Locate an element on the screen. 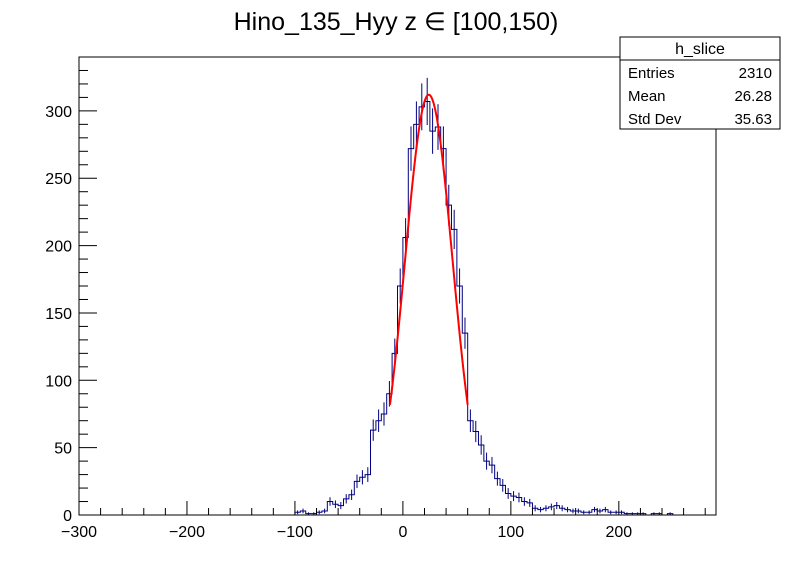 This screenshot has height=572, width=796. x-axis-ticks: −300 −200 −100 0 100 200 is located at coordinates (383, 521).